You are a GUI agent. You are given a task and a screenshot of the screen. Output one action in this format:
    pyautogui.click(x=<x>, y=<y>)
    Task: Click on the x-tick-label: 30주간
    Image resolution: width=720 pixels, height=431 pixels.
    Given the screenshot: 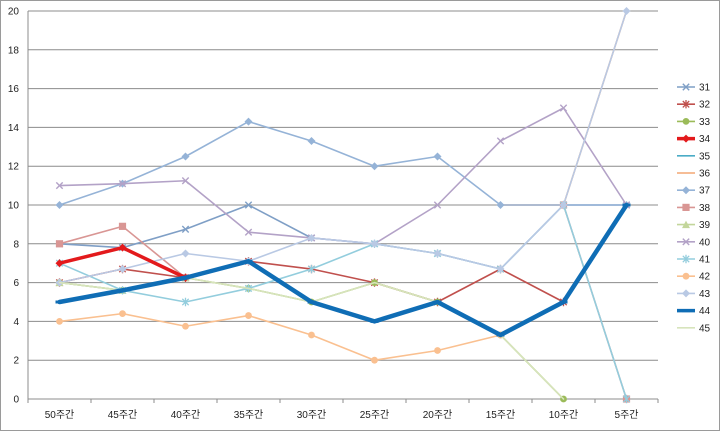 What is the action you would take?
    pyautogui.click(x=312, y=415)
    